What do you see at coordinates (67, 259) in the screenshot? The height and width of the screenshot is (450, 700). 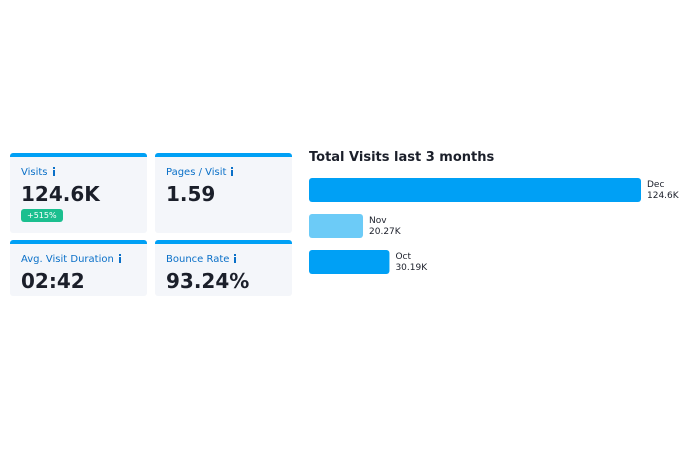 I see `metric-label: Avg. Visit Duration` at bounding box center [67, 259].